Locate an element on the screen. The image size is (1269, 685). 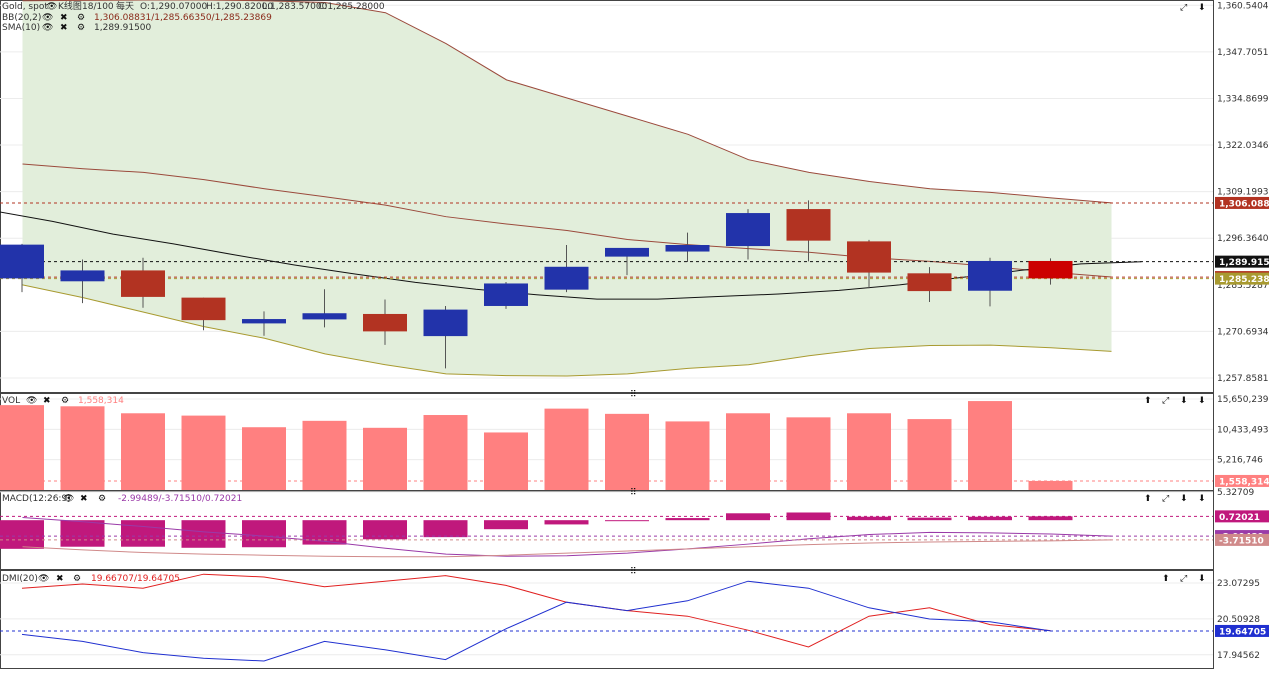
dmi-value-tag: 19.64705 is located at coordinates (1242, 630).